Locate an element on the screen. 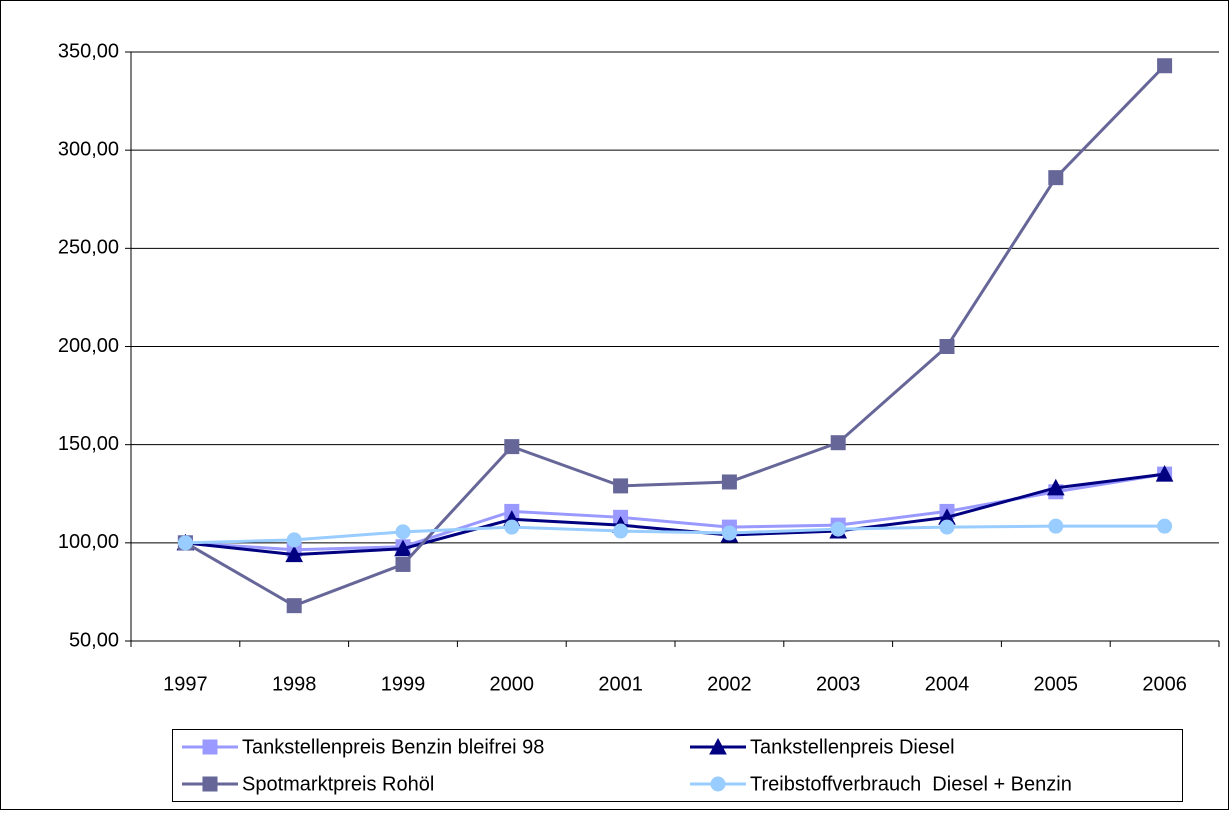 The width and height of the screenshot is (1229, 815). x-tick-label: 2006 is located at coordinates (1164, 684).